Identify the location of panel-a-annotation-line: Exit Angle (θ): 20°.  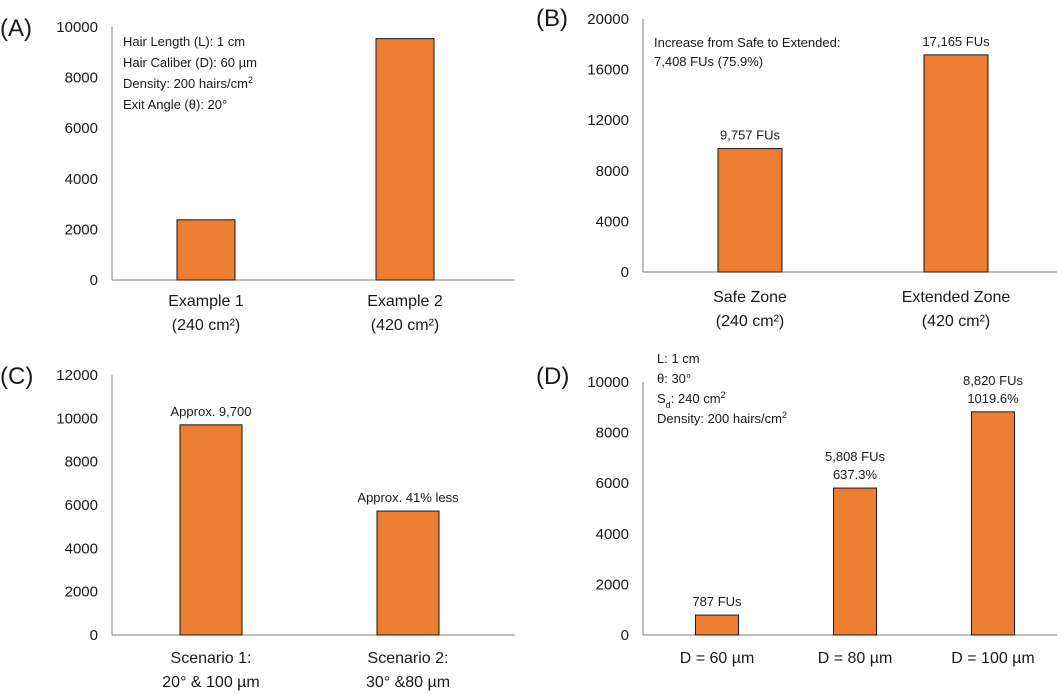
(175, 104).